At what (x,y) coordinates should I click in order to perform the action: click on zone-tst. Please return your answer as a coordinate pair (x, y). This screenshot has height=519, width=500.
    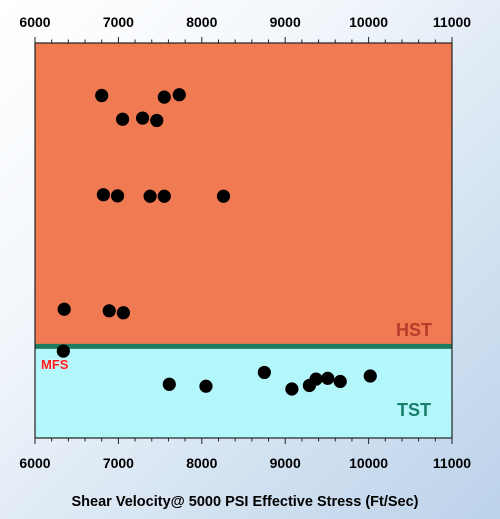
    Looking at the image, I should click on (243, 392).